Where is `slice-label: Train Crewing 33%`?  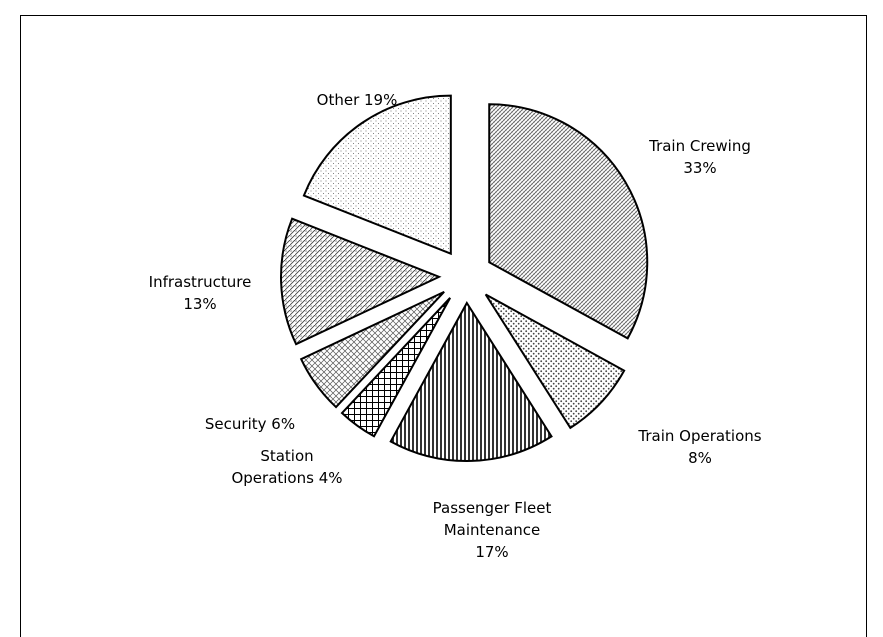
slice-label: Train Crewing 33% is located at coordinates (700, 157).